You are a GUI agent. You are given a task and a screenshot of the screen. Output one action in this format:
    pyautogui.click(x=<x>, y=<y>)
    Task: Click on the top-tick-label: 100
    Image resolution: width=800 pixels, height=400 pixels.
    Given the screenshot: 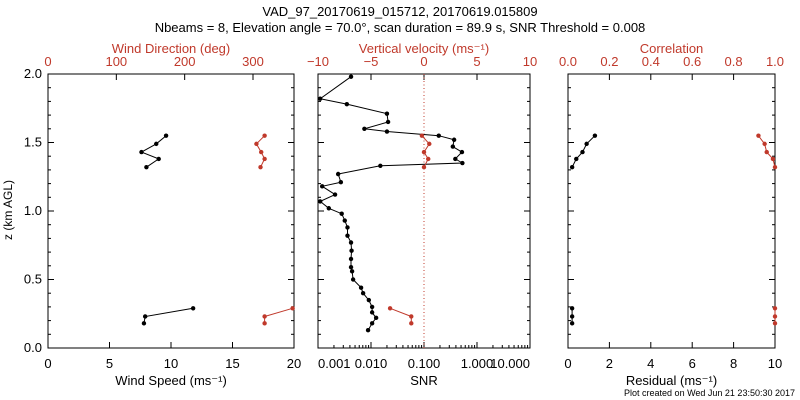 What is the action you would take?
    pyautogui.click(x=116, y=61)
    